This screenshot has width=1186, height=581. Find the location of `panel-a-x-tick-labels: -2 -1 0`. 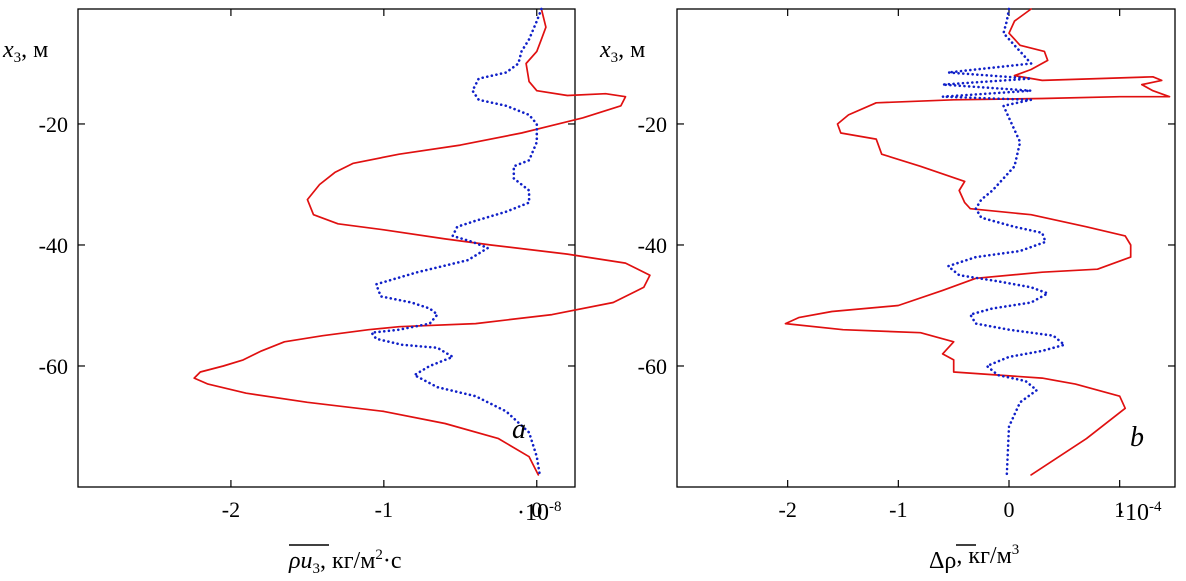

panel-a-x-tick-labels: -2 -1 0 is located at coordinates (382, 509).